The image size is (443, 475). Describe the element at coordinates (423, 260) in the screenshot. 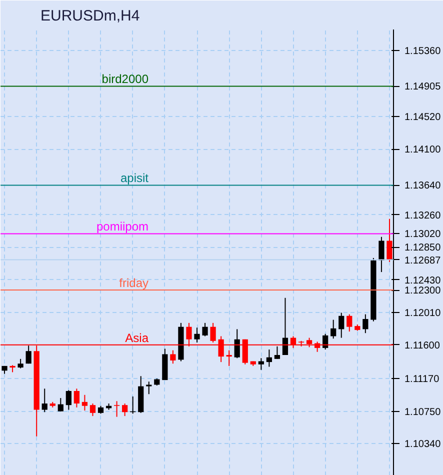

I see `y-tick-label: 1.12687` at that location.